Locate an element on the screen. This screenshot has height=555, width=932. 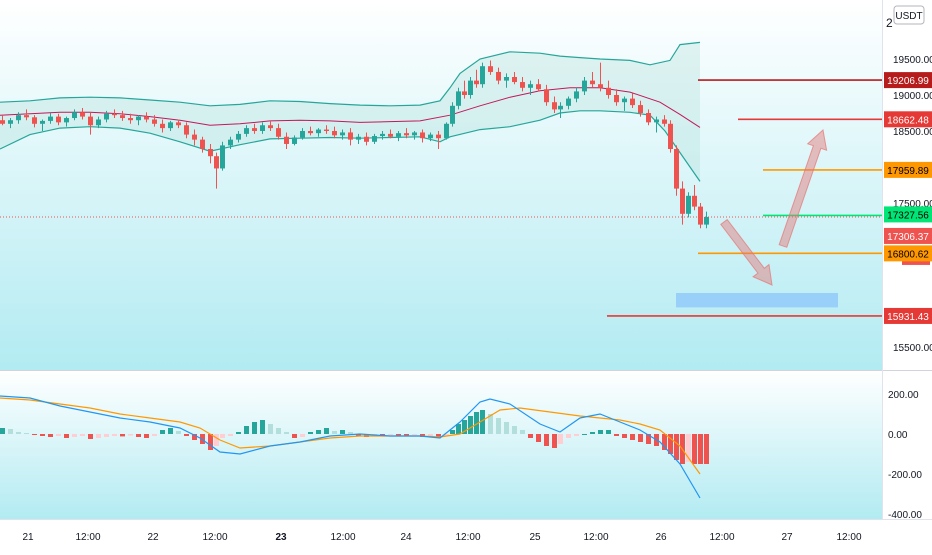
price-level-label: 17306.37 is located at coordinates (908, 235).